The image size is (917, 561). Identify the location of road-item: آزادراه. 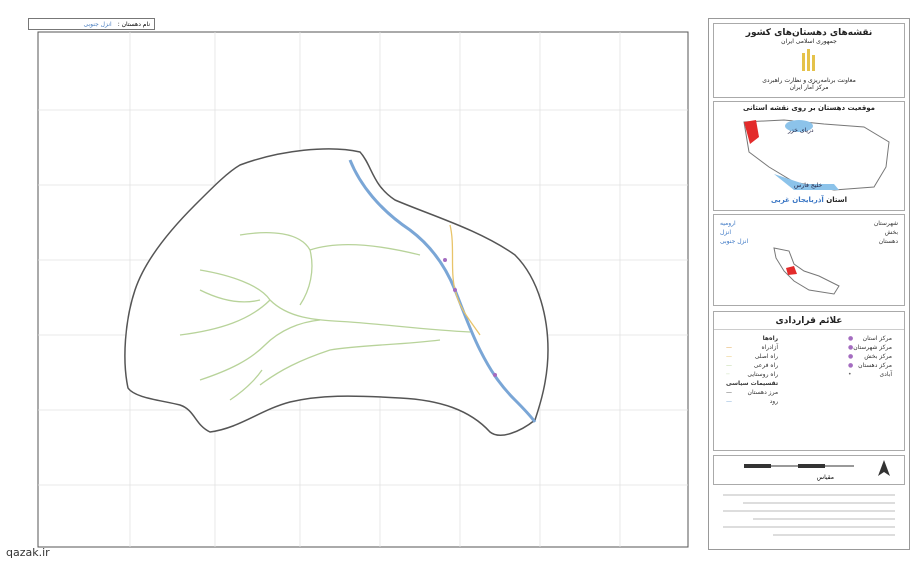
(770, 347).